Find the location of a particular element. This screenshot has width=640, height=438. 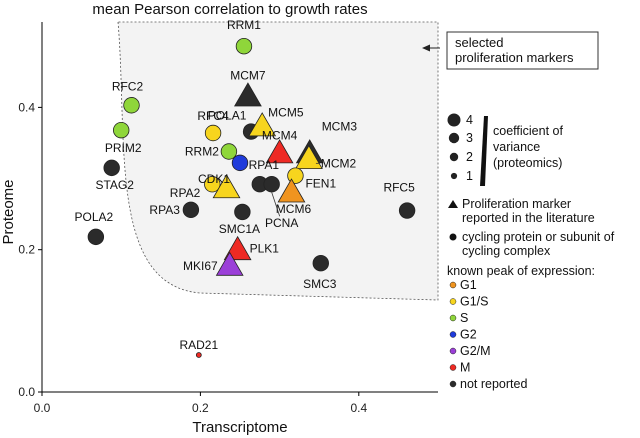

point-label-smc1a: SMC1A is located at coordinates (239, 229).